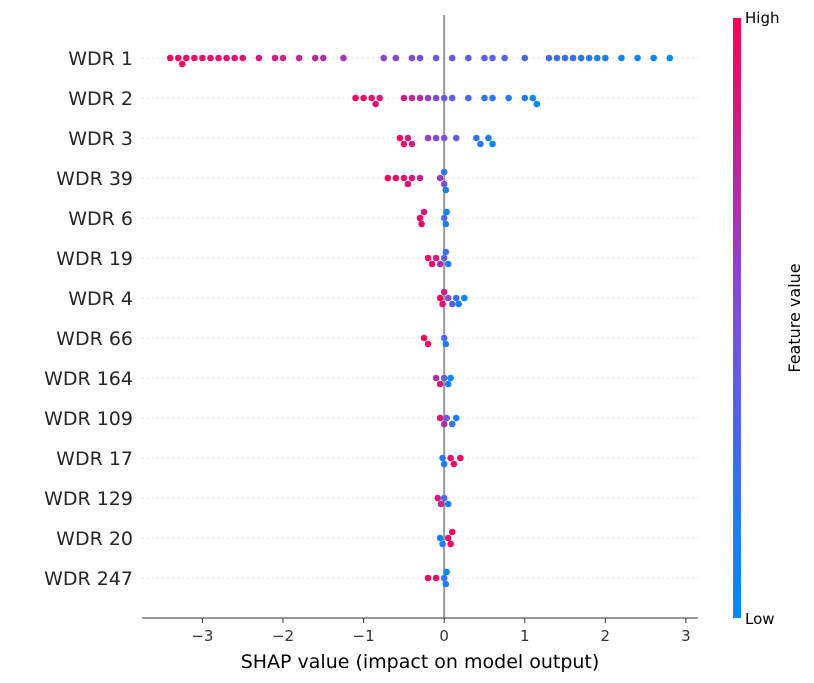 Image resolution: width=814 pixels, height=683 pixels. I want to click on feature-label: WDR 19, so click(94, 259).